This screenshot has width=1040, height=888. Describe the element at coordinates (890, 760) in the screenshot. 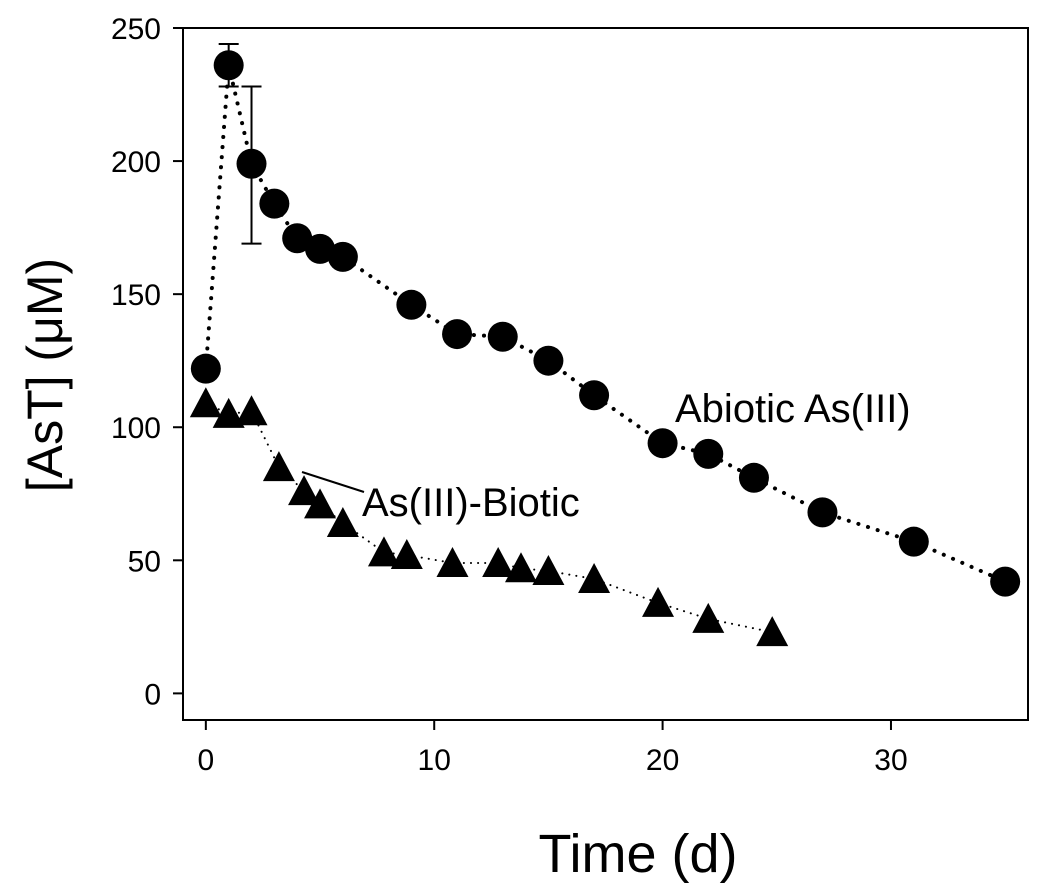

I see `x-tick-label: 30` at that location.